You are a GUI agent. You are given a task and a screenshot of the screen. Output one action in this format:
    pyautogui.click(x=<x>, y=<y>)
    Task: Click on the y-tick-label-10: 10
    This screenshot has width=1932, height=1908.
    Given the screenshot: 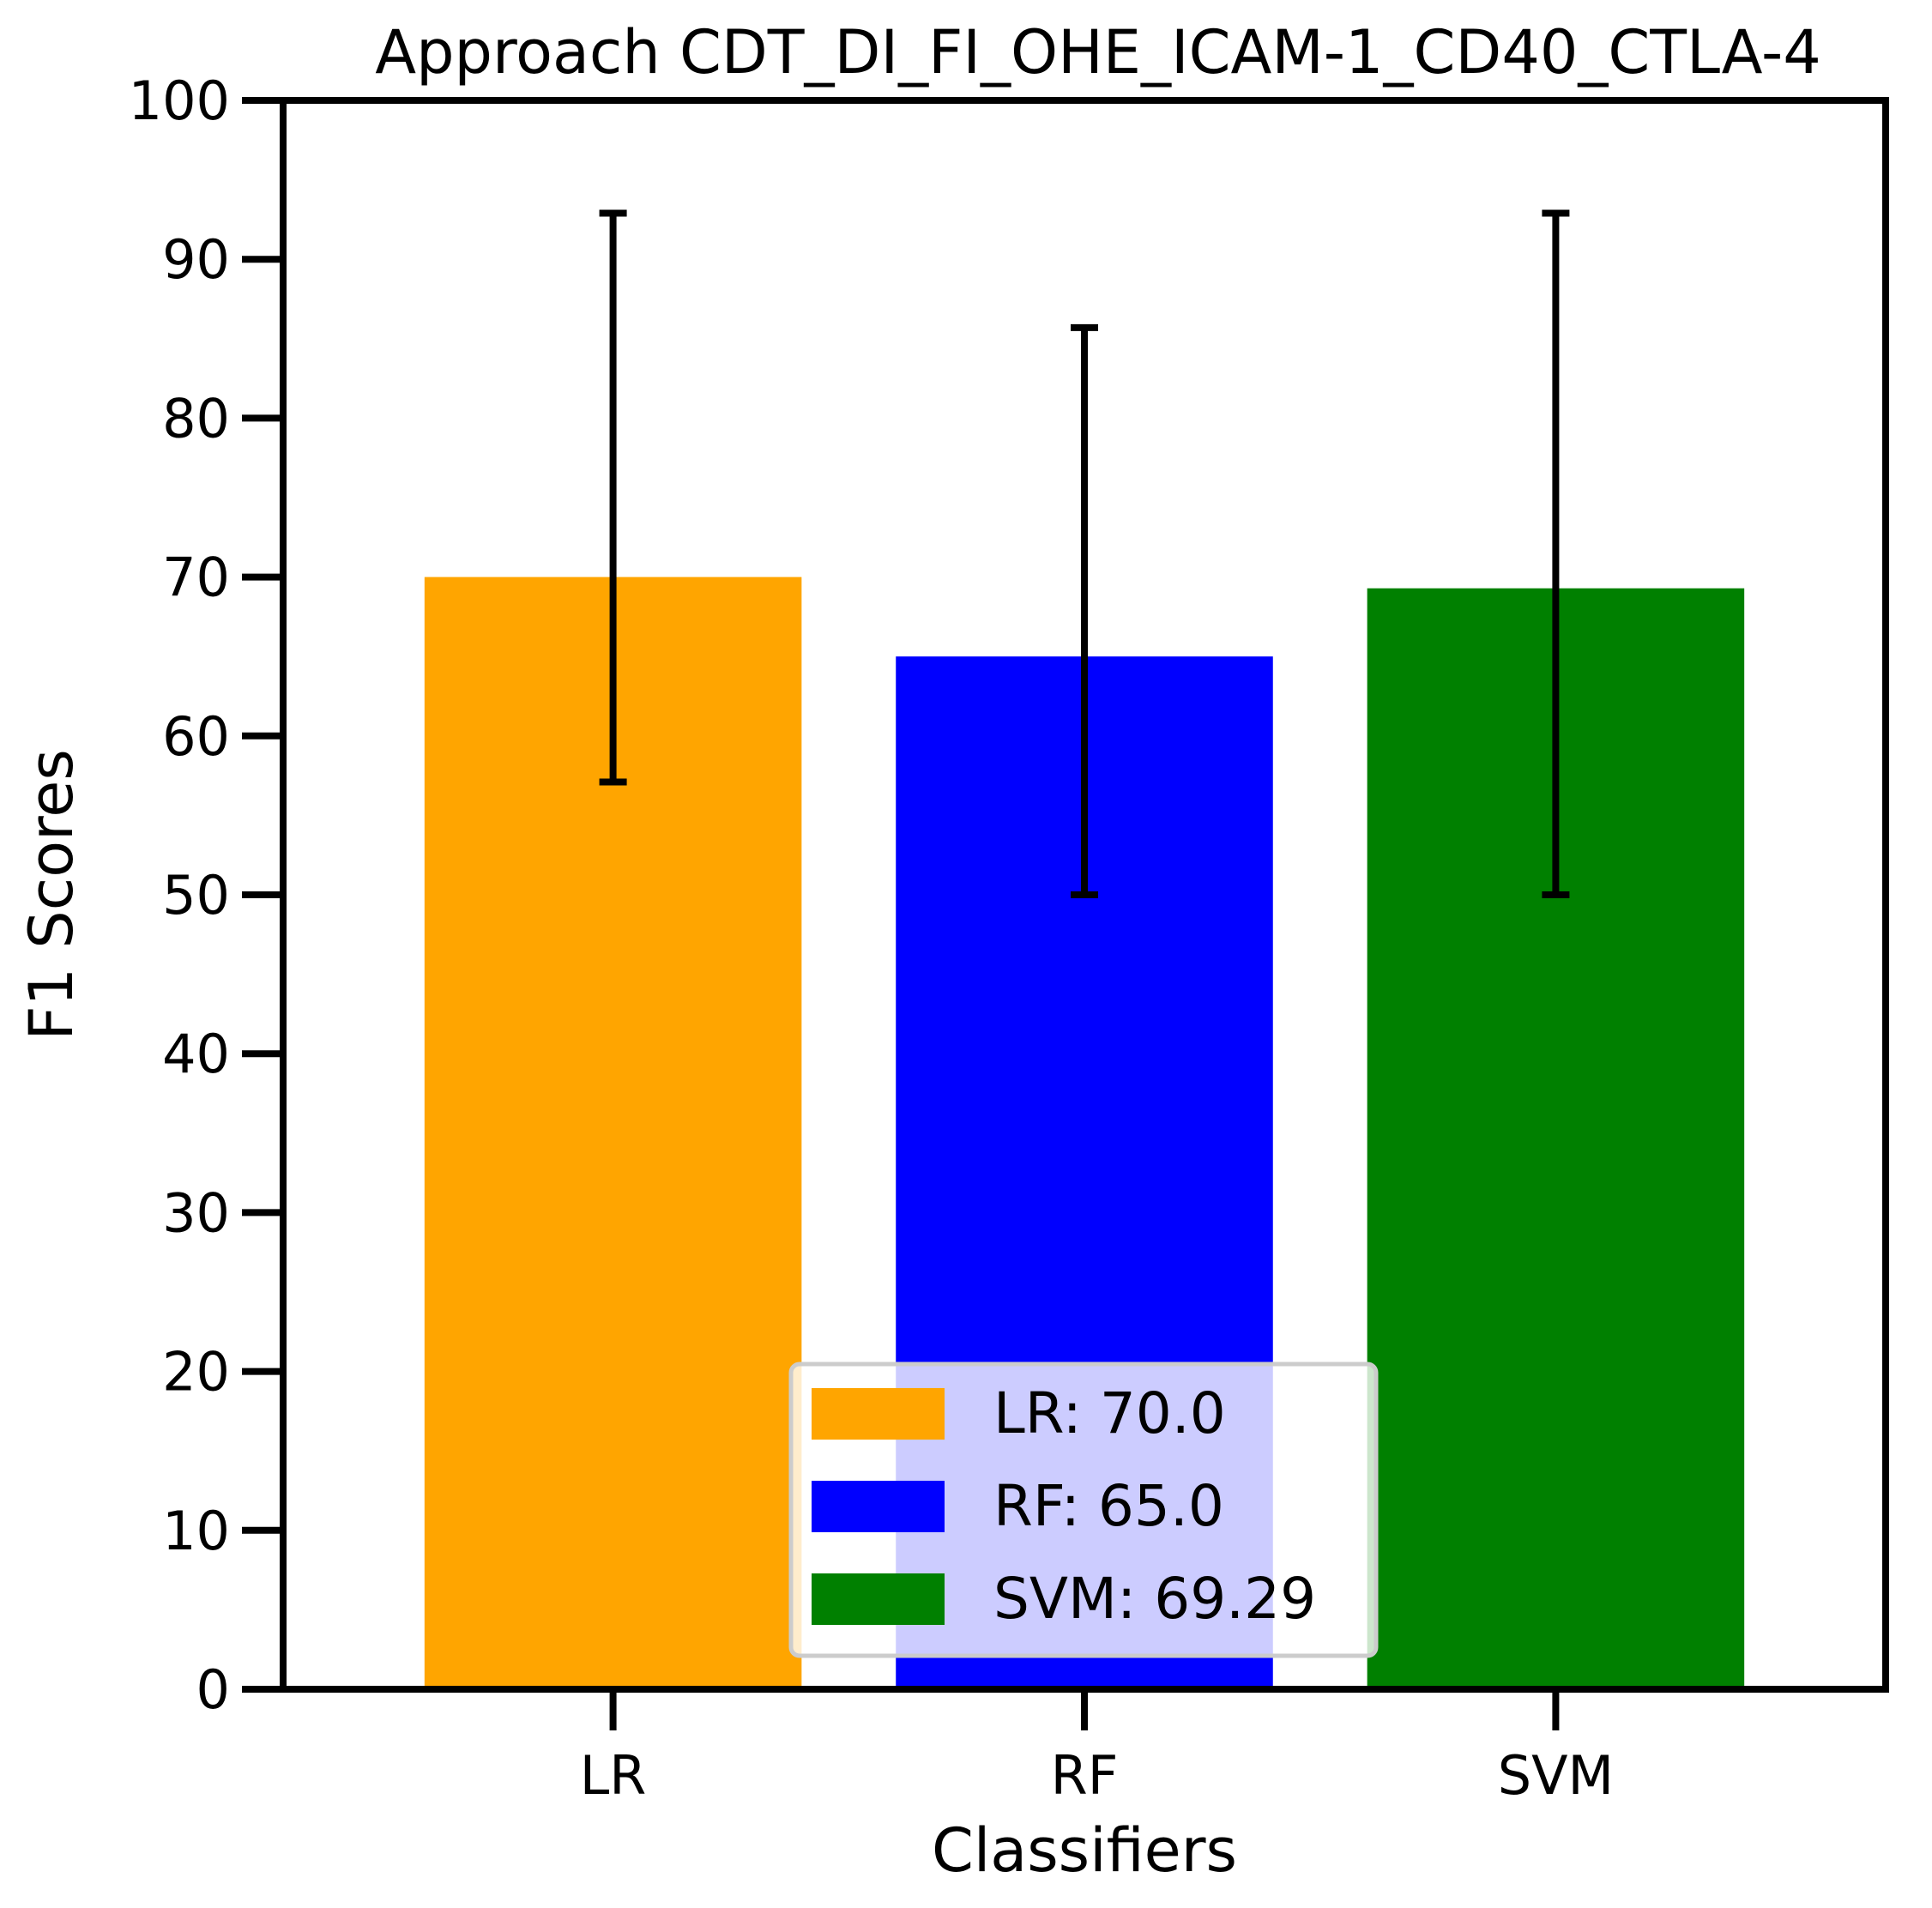 What is the action you would take?
    pyautogui.click(x=196, y=1531)
    